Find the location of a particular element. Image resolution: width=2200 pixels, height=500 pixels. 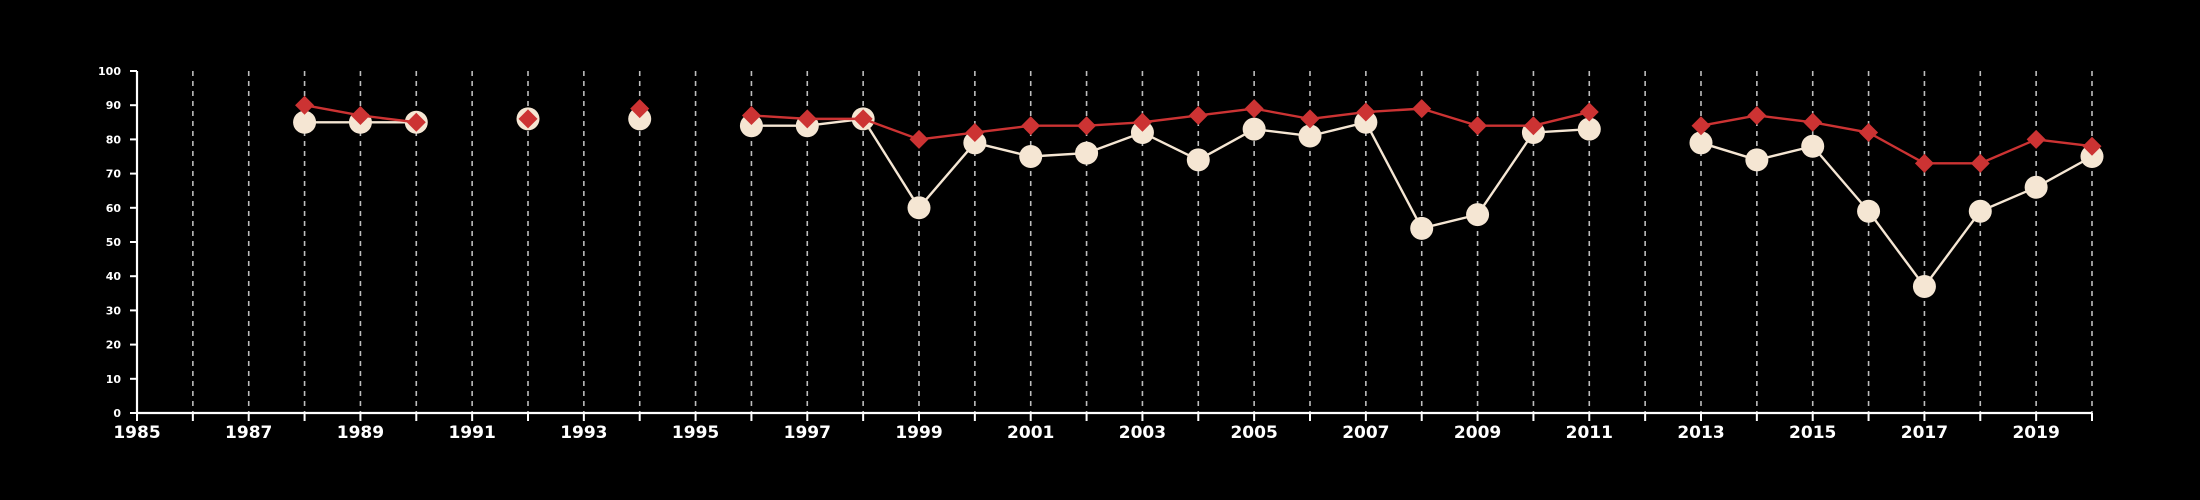

y-tick-label: 50 is located at coordinates (114, 242).